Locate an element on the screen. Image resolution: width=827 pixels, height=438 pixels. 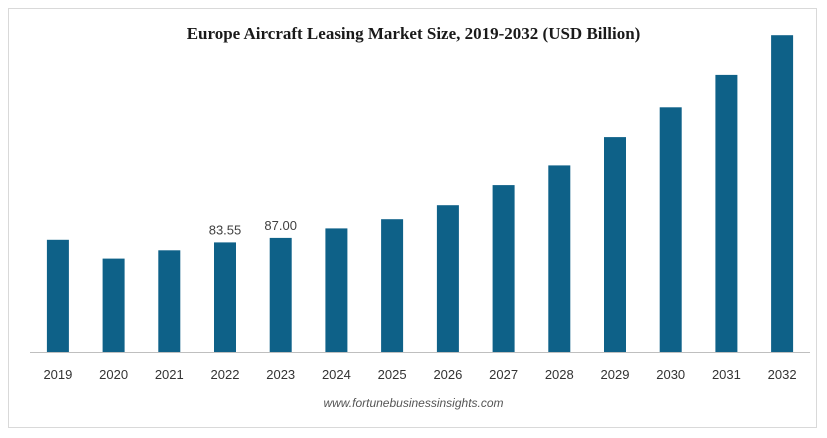
x-tick-label-2027: 2027 is located at coordinates (503, 374).